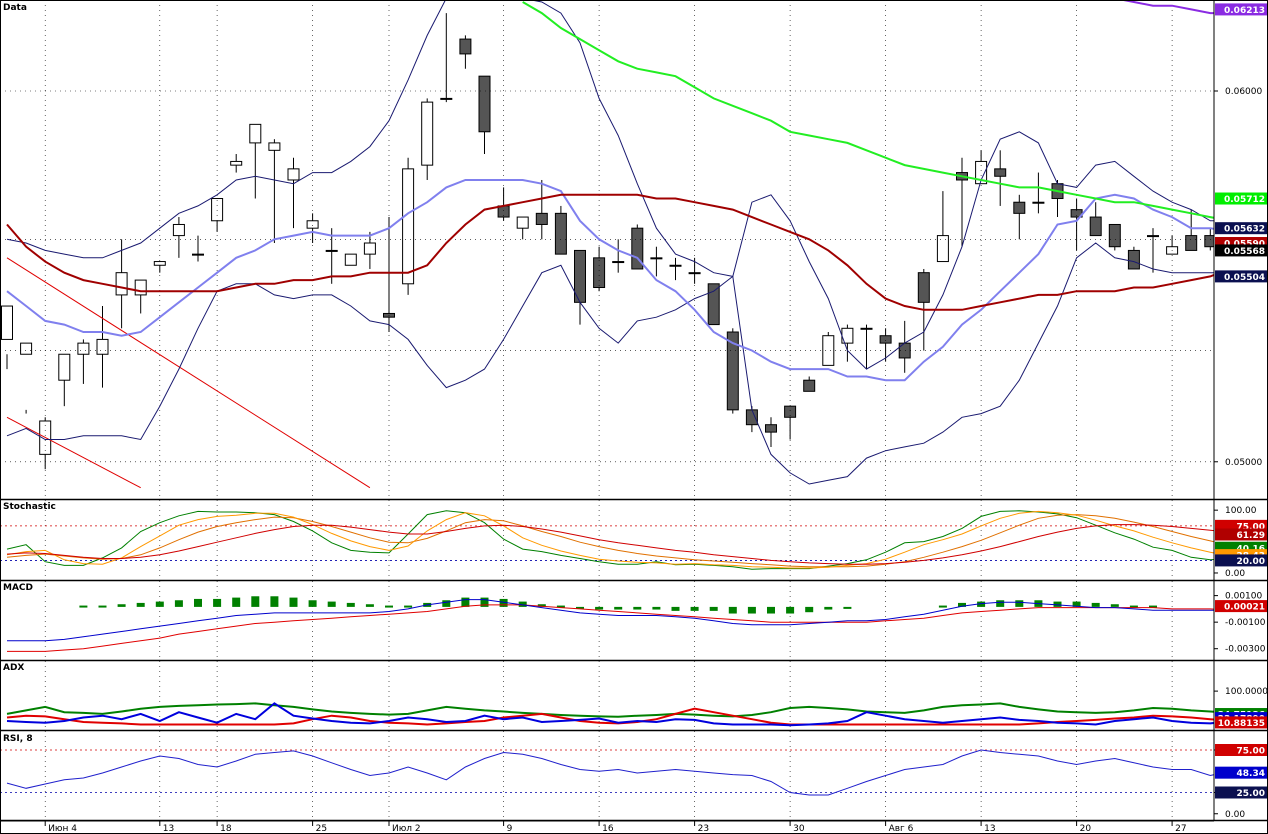 This screenshot has width=1268, height=834. What do you see at coordinates (18, 588) in the screenshot?
I see `macd-pane-title: MACD` at bounding box center [18, 588].